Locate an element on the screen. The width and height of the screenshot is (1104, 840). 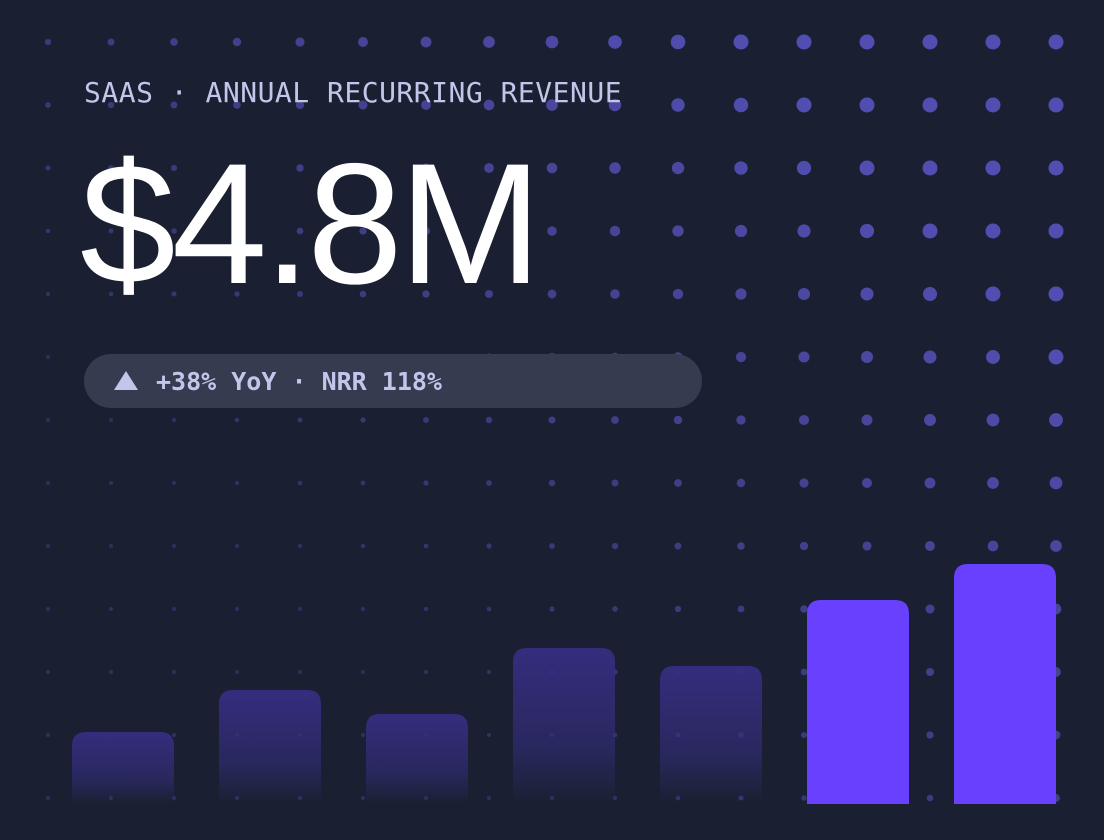
growth-badge: +38% YoY · NRR 118% is located at coordinates (393, 381).